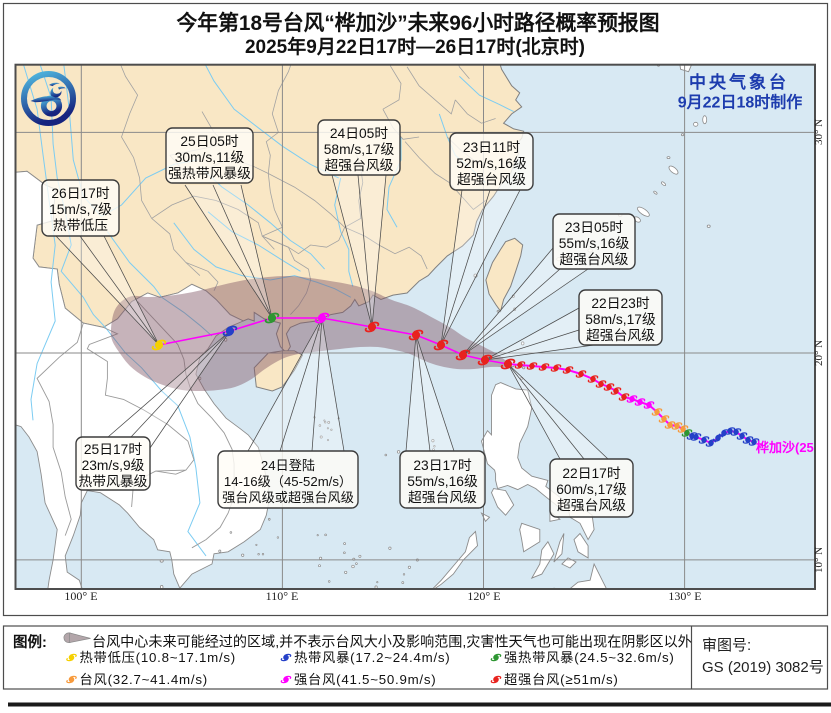 The image size is (831, 713). What do you see at coordinates (113, 449) in the screenshot?
I see `svg-text: 25日17时` at bounding box center [113, 449].